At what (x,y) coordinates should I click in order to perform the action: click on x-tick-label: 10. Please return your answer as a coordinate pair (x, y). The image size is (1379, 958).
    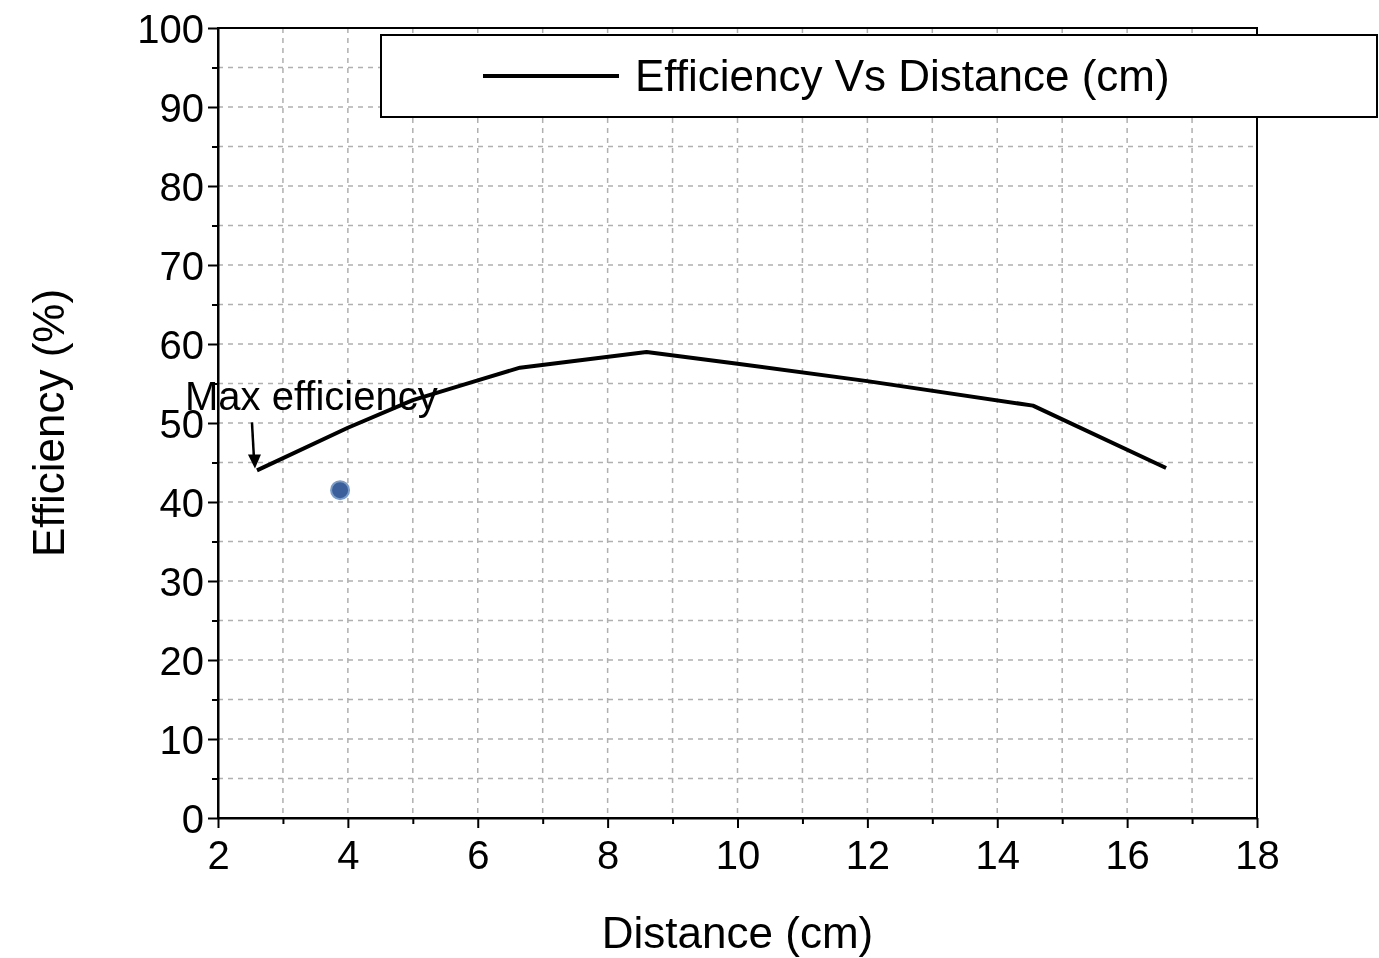
    Looking at the image, I should click on (738, 855).